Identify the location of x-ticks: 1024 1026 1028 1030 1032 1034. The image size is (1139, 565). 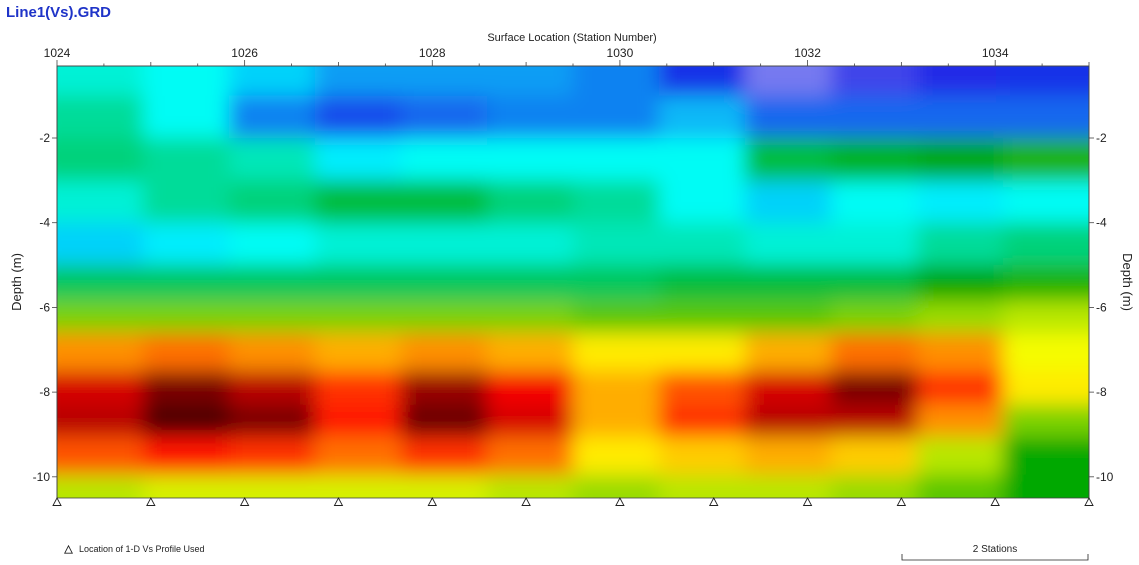
(567, 56).